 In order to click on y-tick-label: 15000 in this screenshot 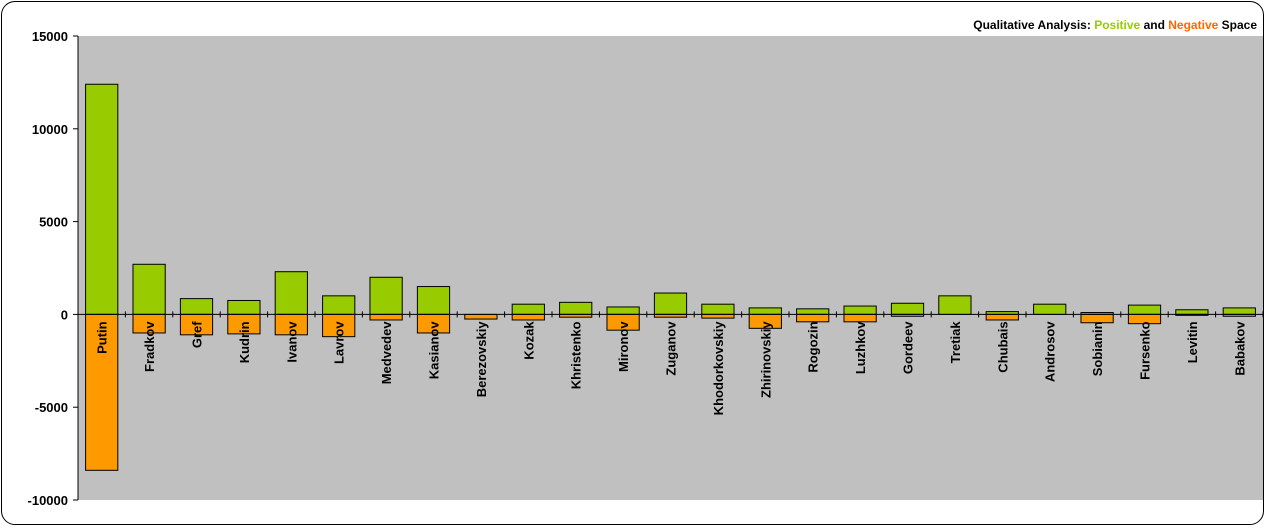, I will do `click(50, 36)`.